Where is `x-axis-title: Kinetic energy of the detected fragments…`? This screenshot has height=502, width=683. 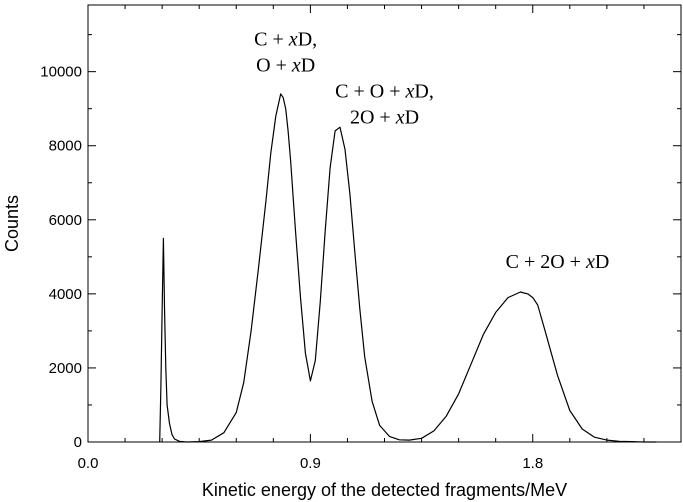
x-axis-title: Kinetic energy of the detected fragments… is located at coordinates (384, 490).